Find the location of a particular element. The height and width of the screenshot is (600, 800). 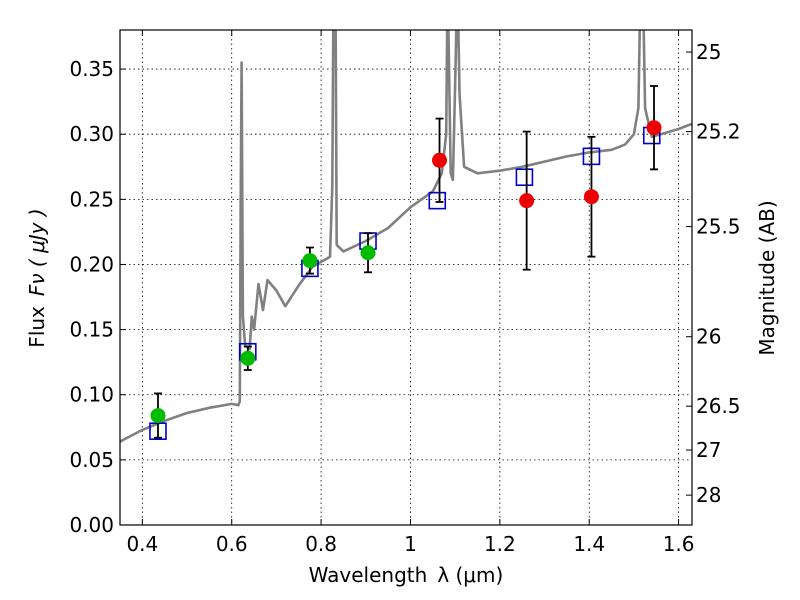

x-tick-label: 0.4 is located at coordinates (142, 544).